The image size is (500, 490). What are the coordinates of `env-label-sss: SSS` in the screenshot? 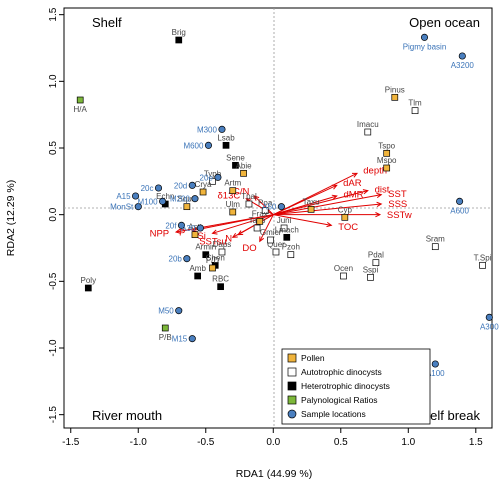 It's located at (397, 204).